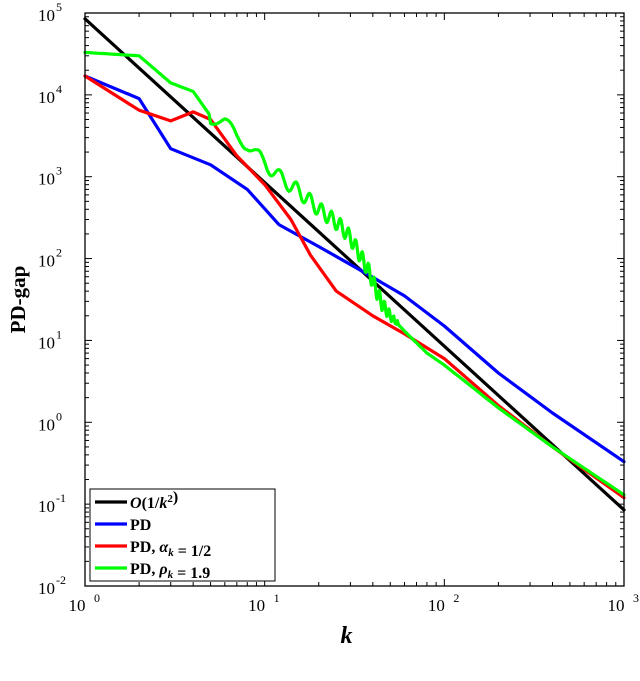 Image resolution: width=640 pixels, height=681 pixels. I want to click on x-tick-exponent: 1, so click(277, 598).